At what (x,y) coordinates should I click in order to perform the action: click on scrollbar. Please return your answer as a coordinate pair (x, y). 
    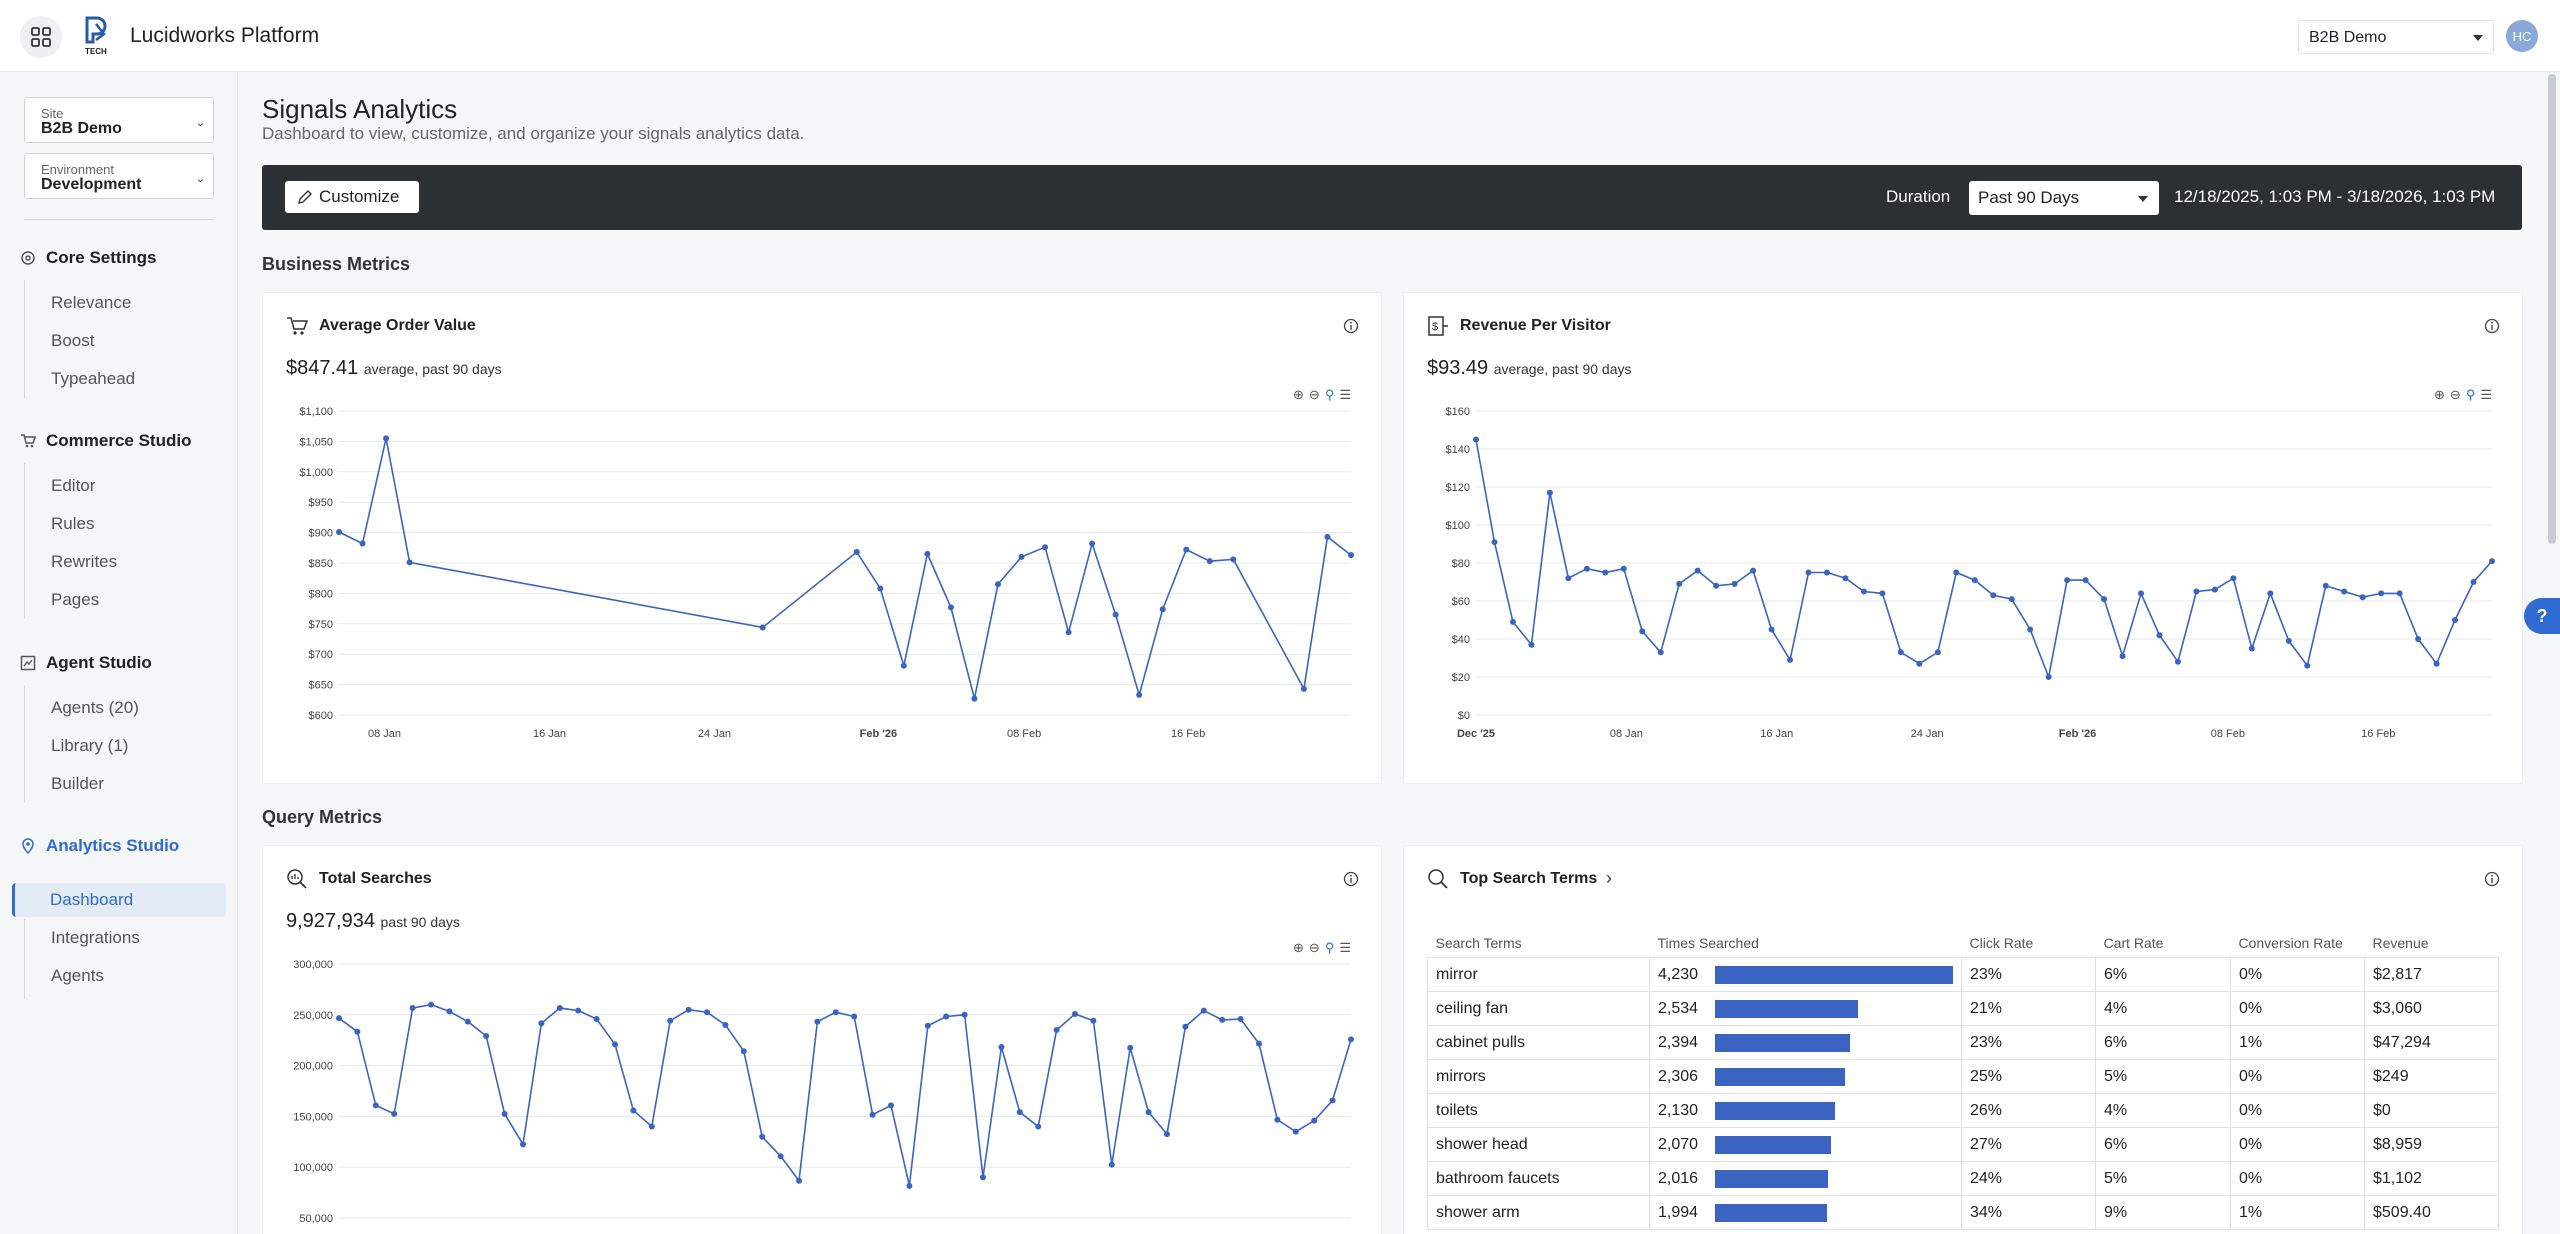
    Looking at the image, I should click on (2552, 309).